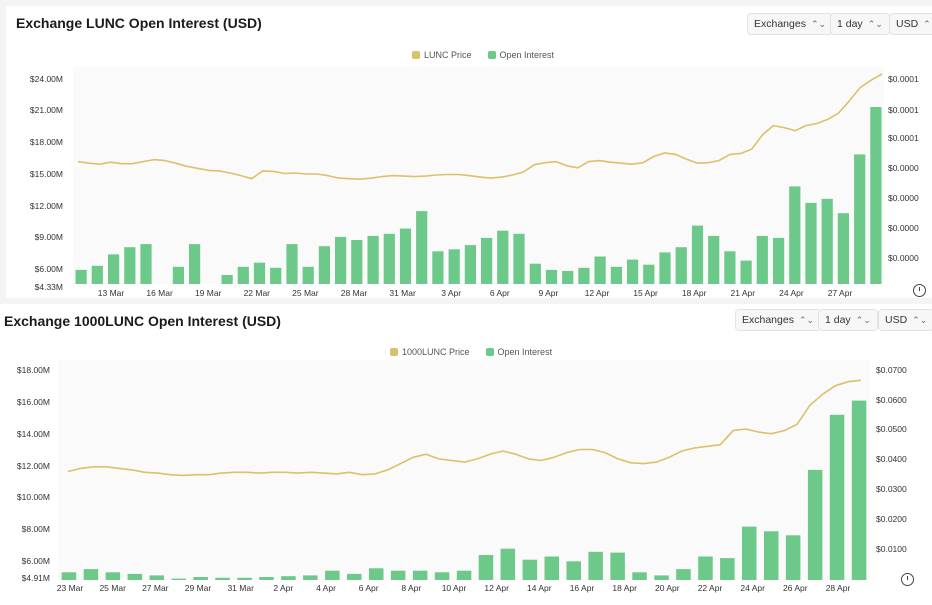 Image resolution: width=932 pixels, height=605 pixels. What do you see at coordinates (448, 55) in the screenshot?
I see `legend-label-price: LUNC Price` at bounding box center [448, 55].